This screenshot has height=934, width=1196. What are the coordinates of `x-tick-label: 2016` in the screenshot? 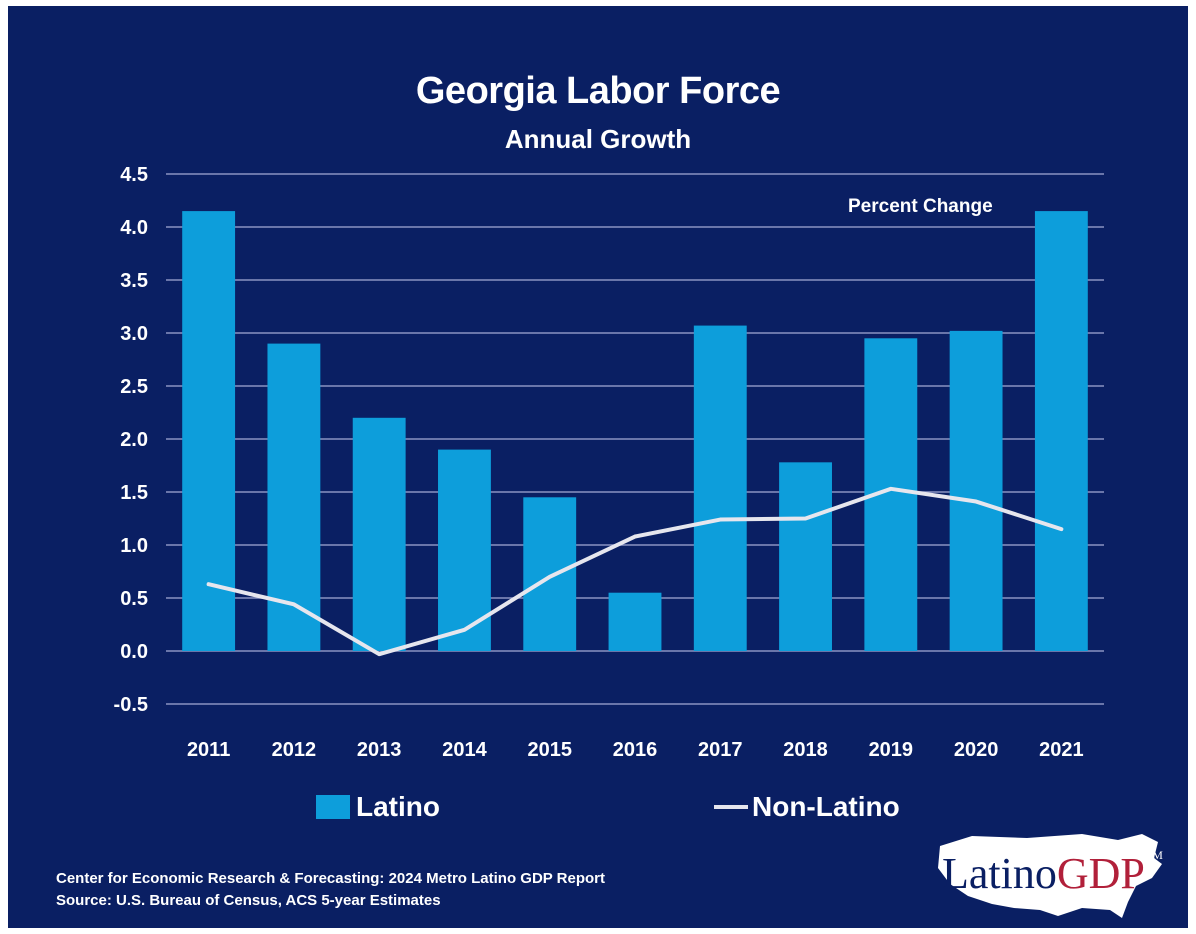 It's located at (635, 750).